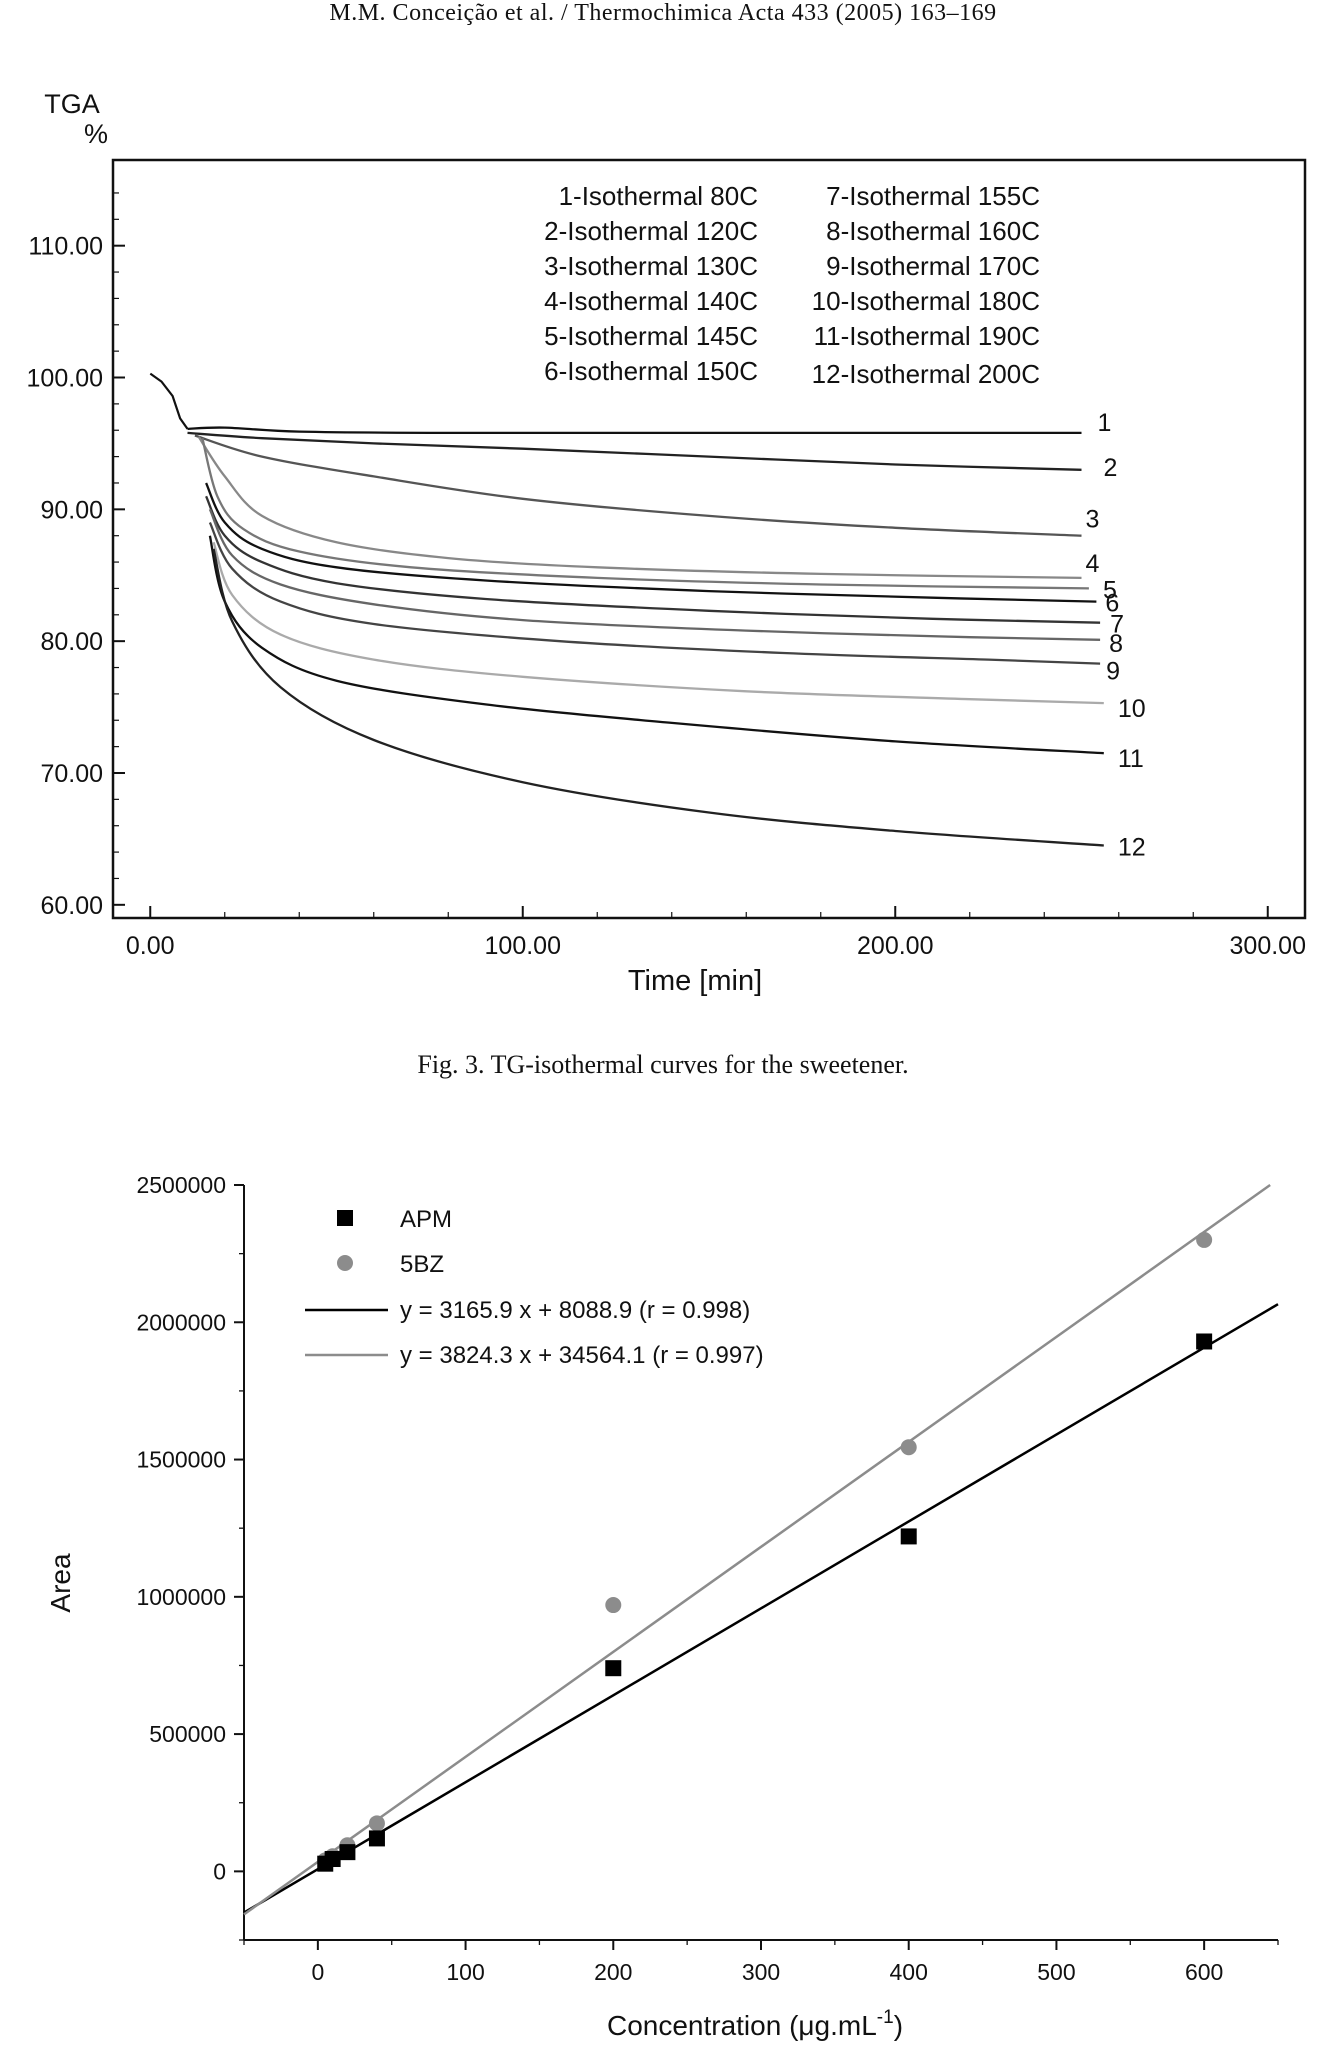 This screenshot has width=1326, height=2065. I want to click on series-label-11: 11, so click(1131, 759).